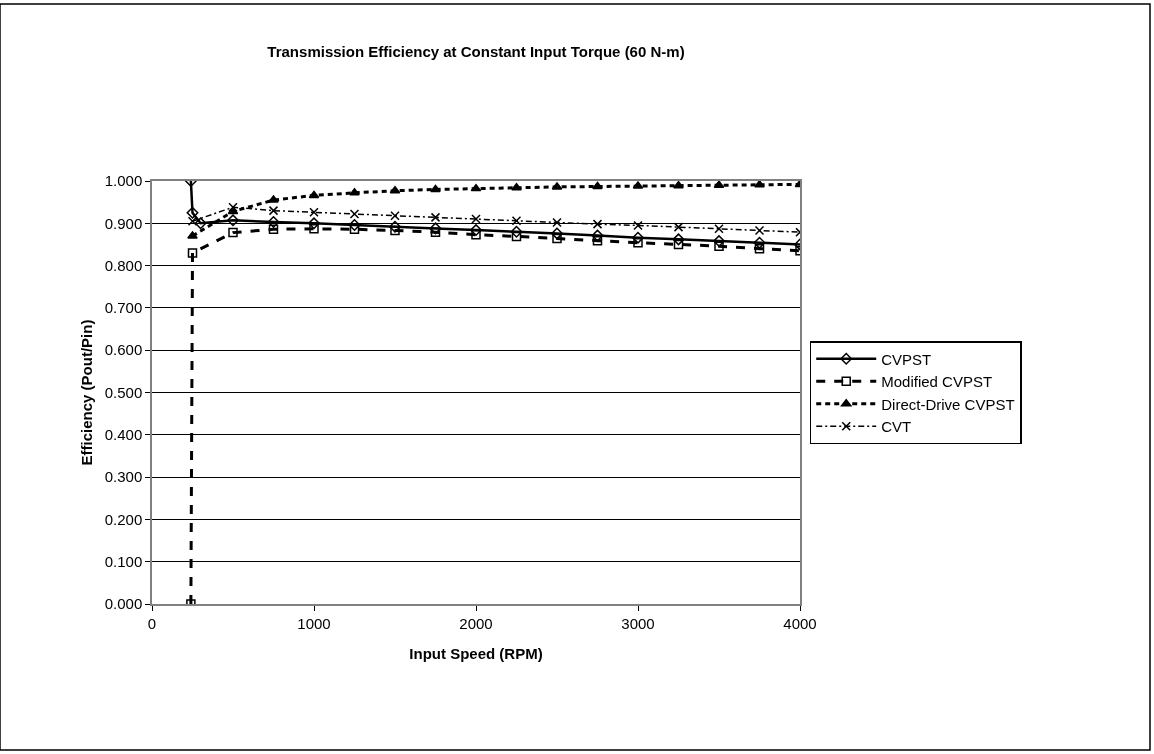 This screenshot has width=1154, height=754. What do you see at coordinates (314, 623) in the screenshot?
I see `x-tick-label: 1000` at bounding box center [314, 623].